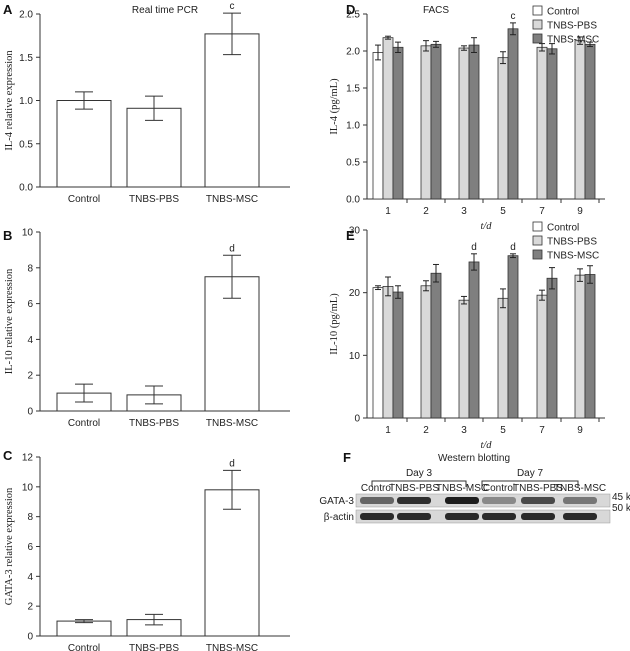 Image resolution: width=630 pixels, height=651 pixels. What do you see at coordinates (9, 321) in the screenshot?
I see `y-axis-label: IL-10 relative expression` at bounding box center [9, 321].